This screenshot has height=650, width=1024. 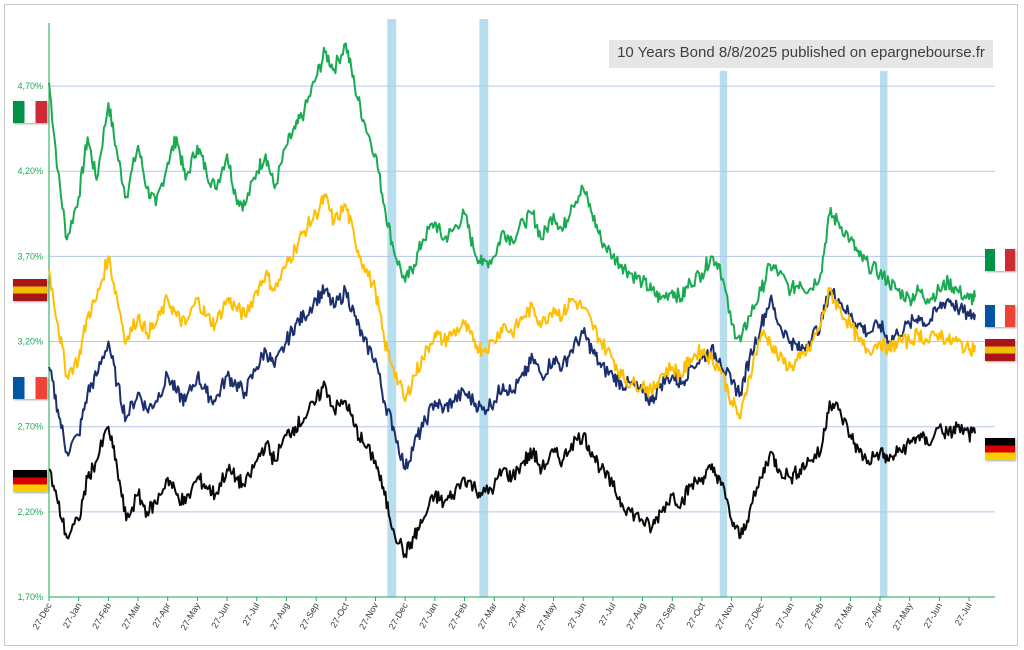 What do you see at coordinates (30, 256) in the screenshot?
I see `y-tick-label: 3,70%` at bounding box center [30, 256].